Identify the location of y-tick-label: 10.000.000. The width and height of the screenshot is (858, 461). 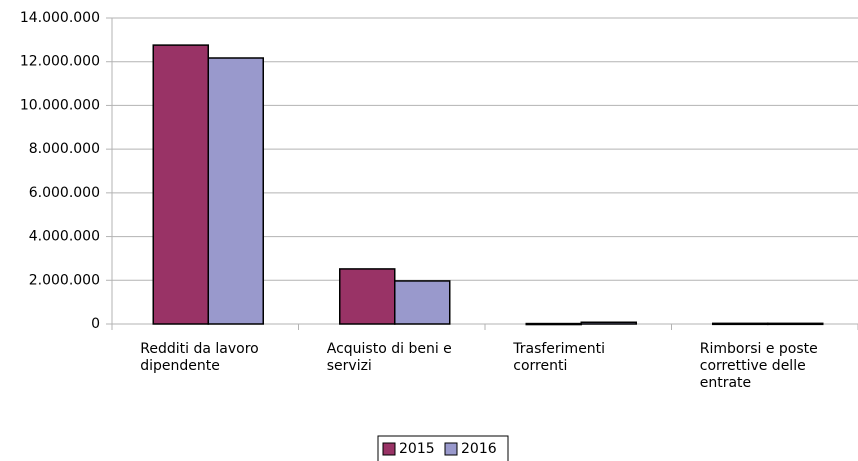
(60, 105).